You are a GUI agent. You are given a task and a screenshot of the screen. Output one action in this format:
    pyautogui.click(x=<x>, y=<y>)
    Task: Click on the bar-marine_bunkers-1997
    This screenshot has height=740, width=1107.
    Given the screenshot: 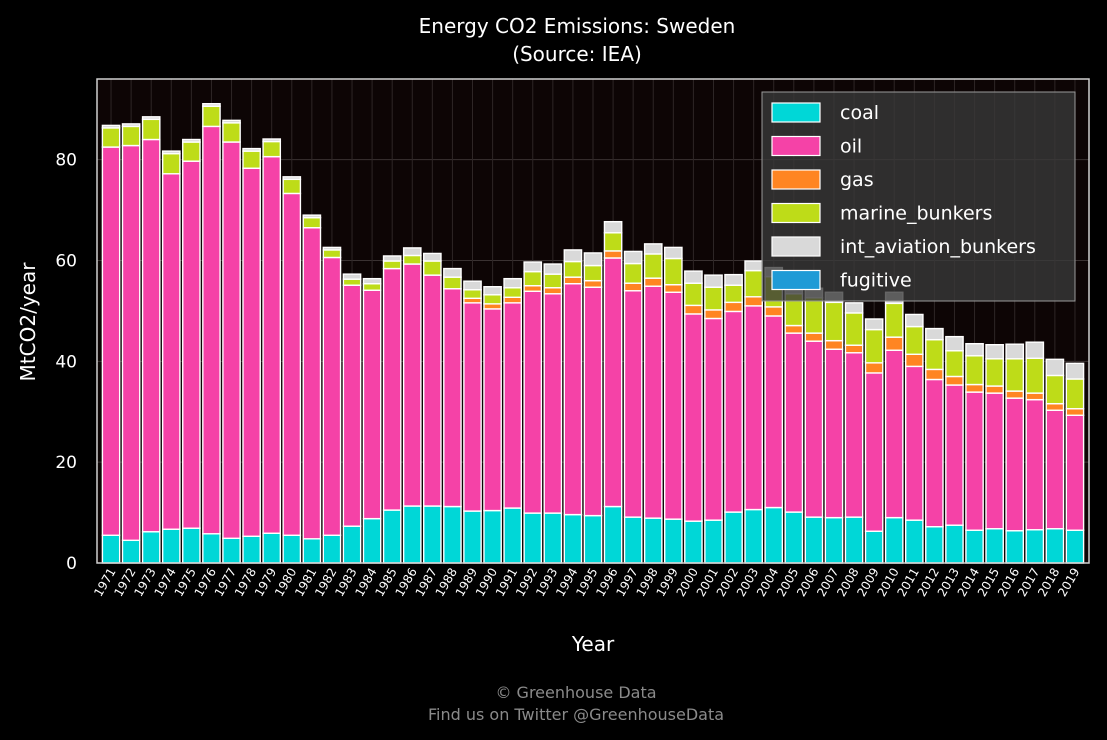 What is the action you would take?
    pyautogui.click(x=633, y=273)
    